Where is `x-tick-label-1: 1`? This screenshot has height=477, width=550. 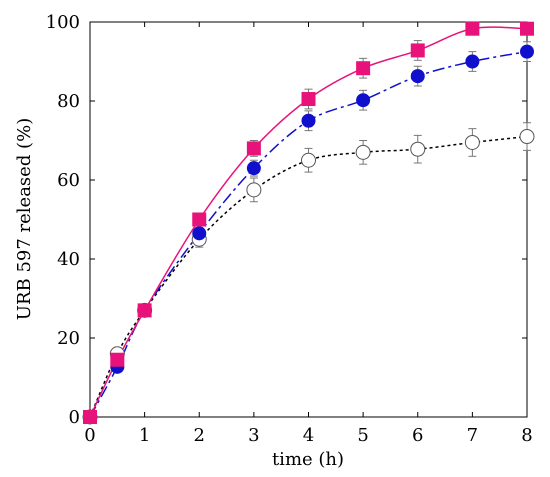 x-tick-label-1: 1 is located at coordinates (144, 435).